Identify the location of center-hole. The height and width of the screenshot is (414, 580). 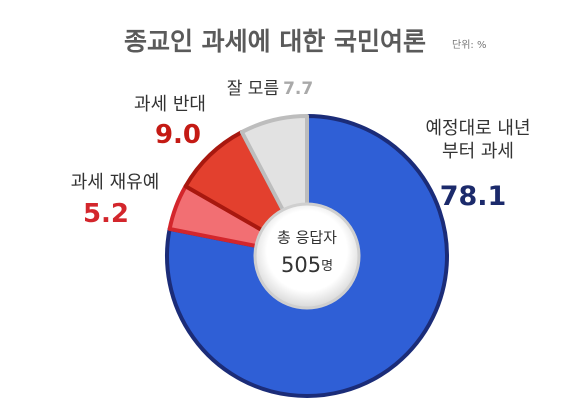
(307, 256).